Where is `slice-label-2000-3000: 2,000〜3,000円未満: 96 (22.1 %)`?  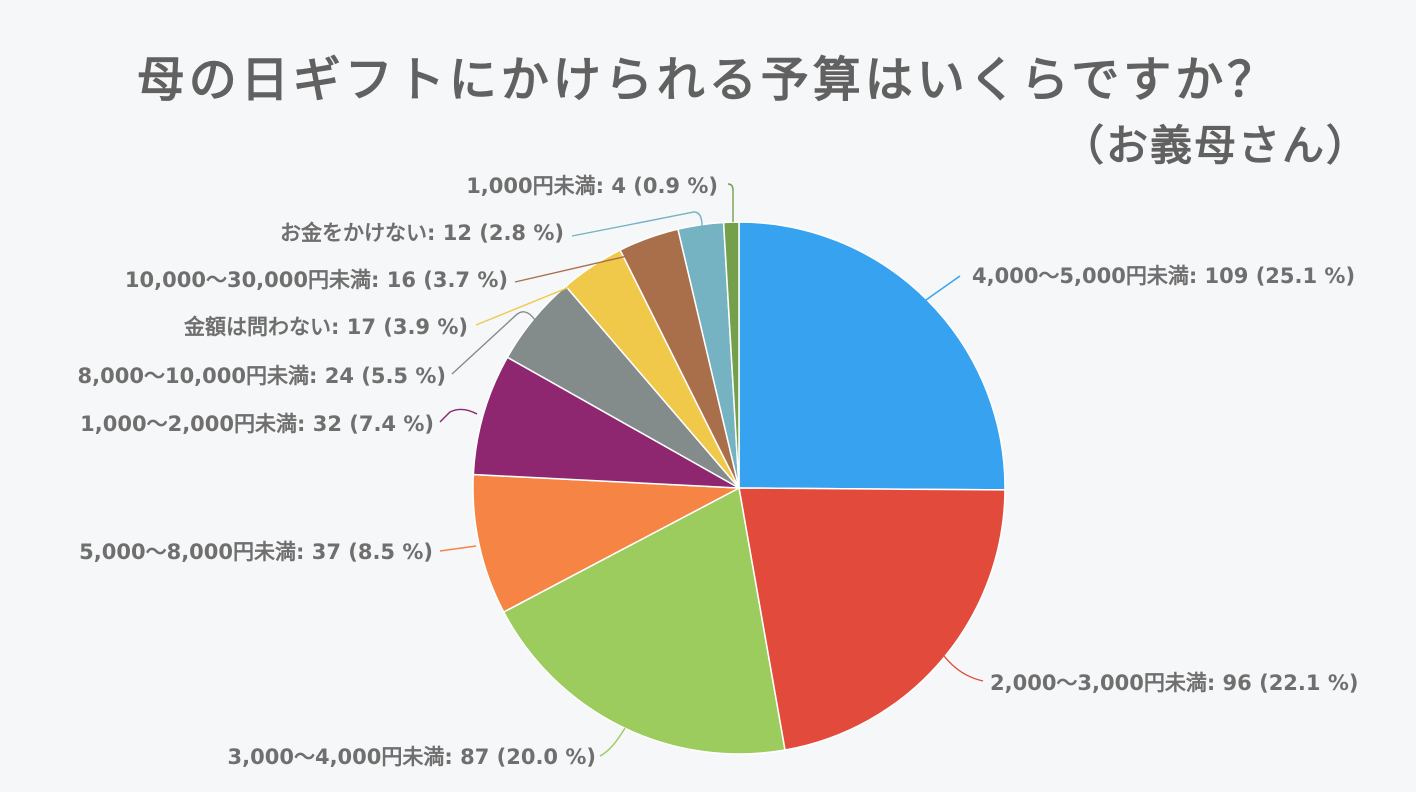
slice-label-2000-3000: 2,000〜3,000円未満: 96 (22.1 %) is located at coordinates (1174, 683).